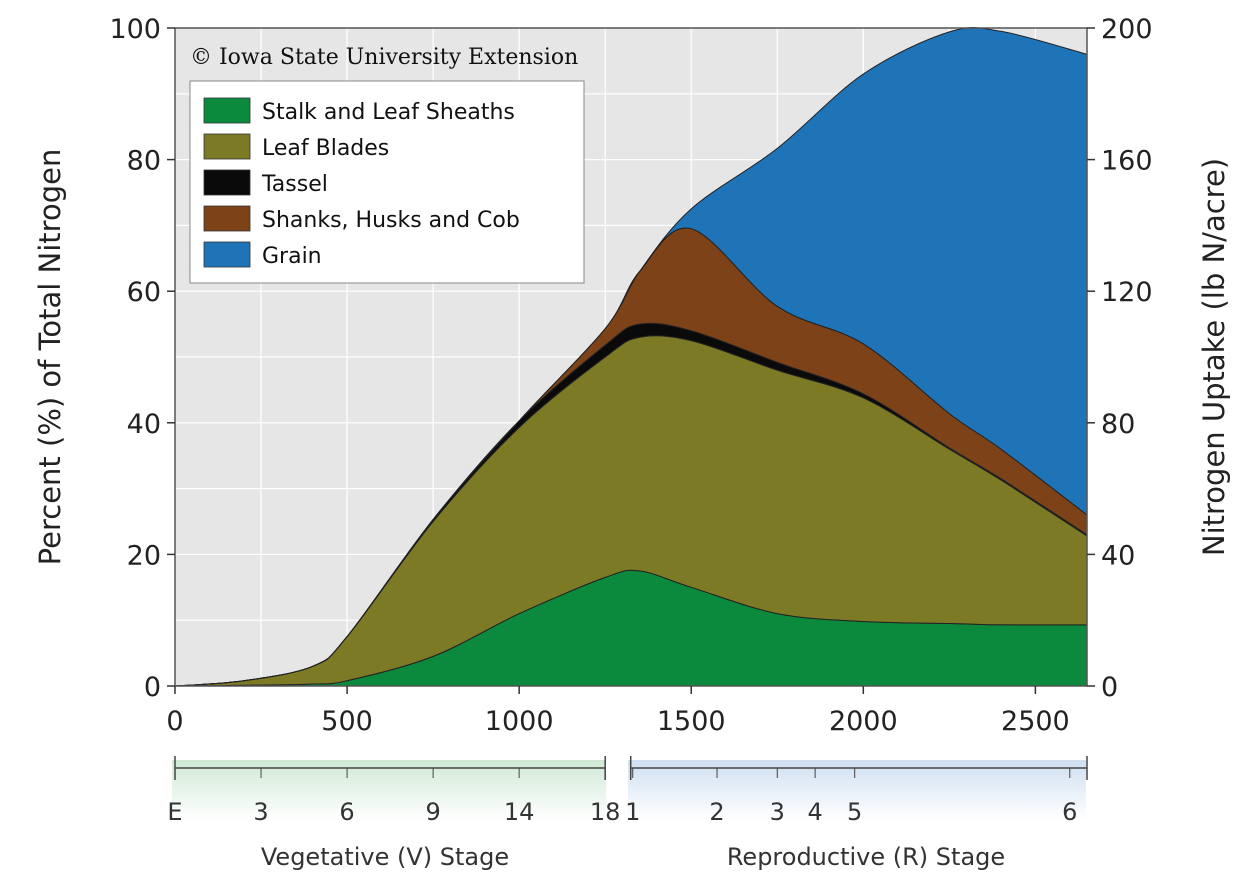  I want to click on reproductive-stage-tick-label: 1, so click(632, 812).